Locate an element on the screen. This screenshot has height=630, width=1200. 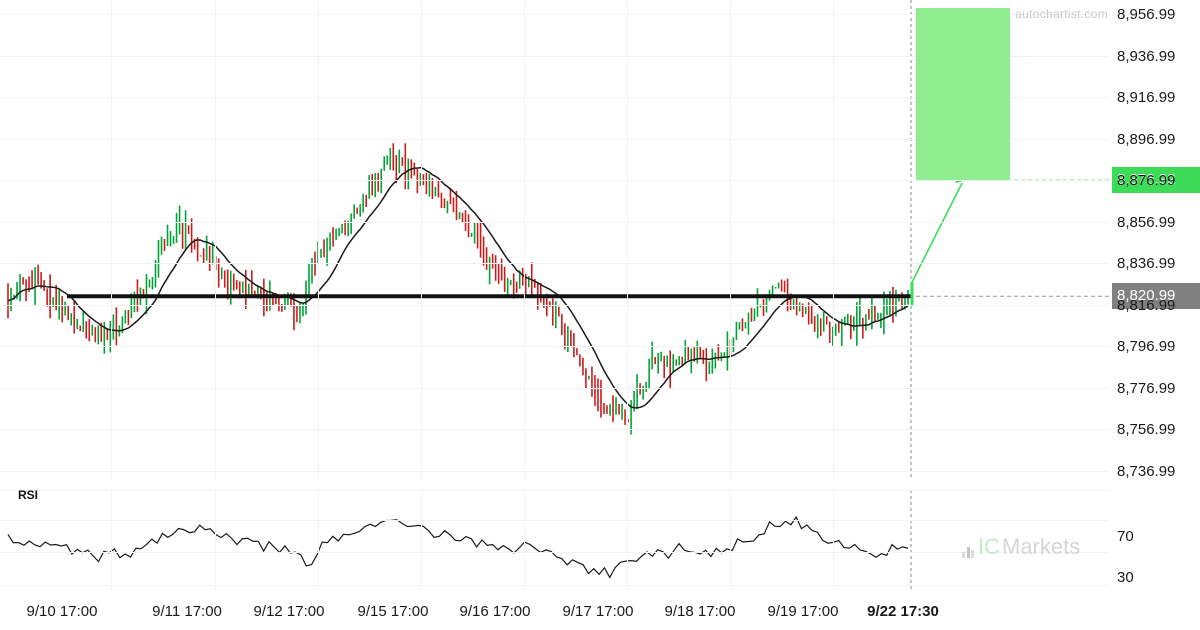
date-axis-tick: 9/19 17:00 is located at coordinates (803, 611).